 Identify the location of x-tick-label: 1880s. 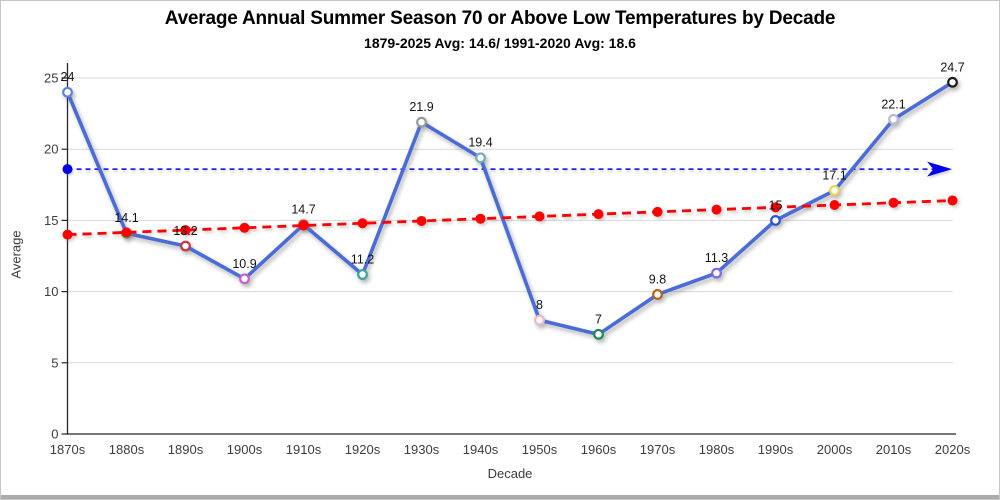
(127, 449).